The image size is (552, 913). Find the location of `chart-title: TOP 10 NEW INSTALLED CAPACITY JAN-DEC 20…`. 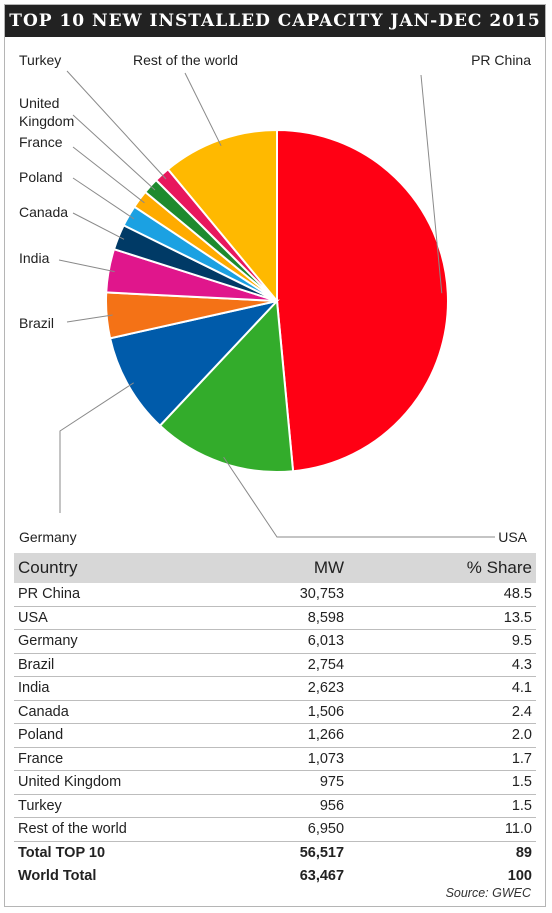

chart-title: TOP 10 NEW INSTALLED CAPACITY JAN-DEC 20… is located at coordinates (275, 21).